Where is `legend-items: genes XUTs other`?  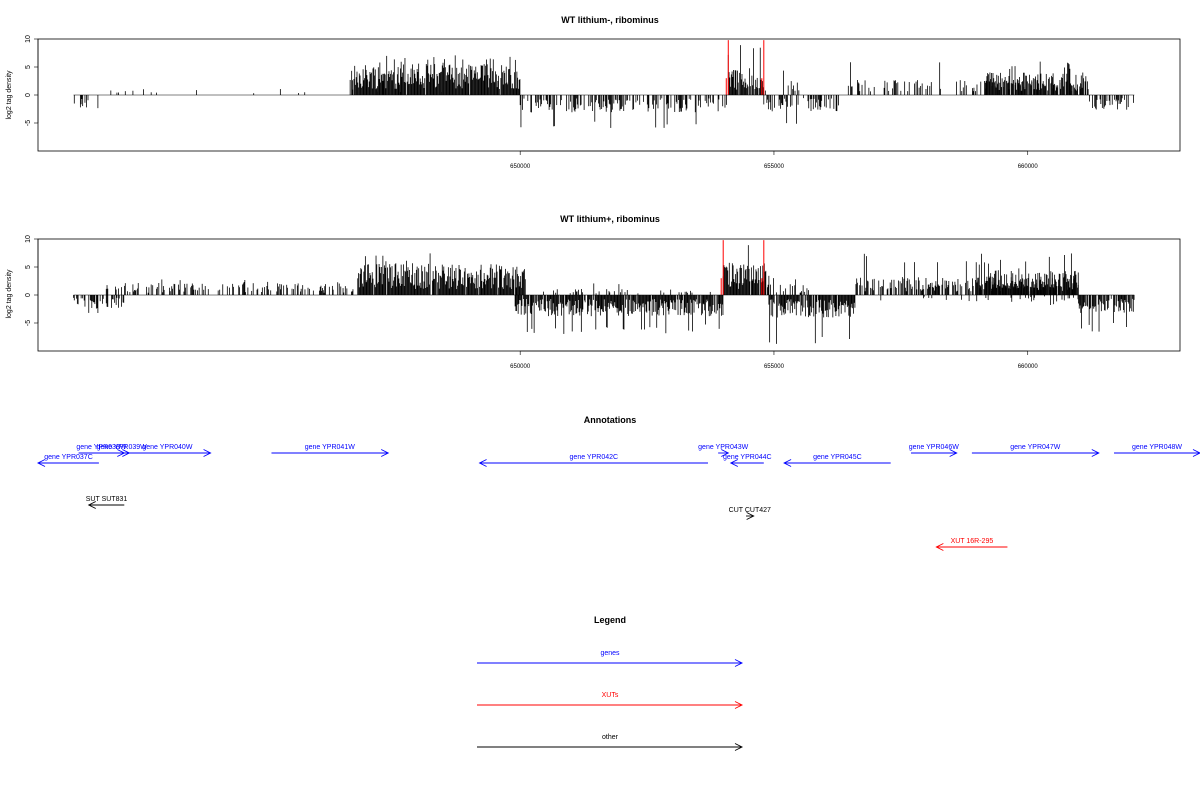 legend-items: genes XUTs other is located at coordinates (610, 700).